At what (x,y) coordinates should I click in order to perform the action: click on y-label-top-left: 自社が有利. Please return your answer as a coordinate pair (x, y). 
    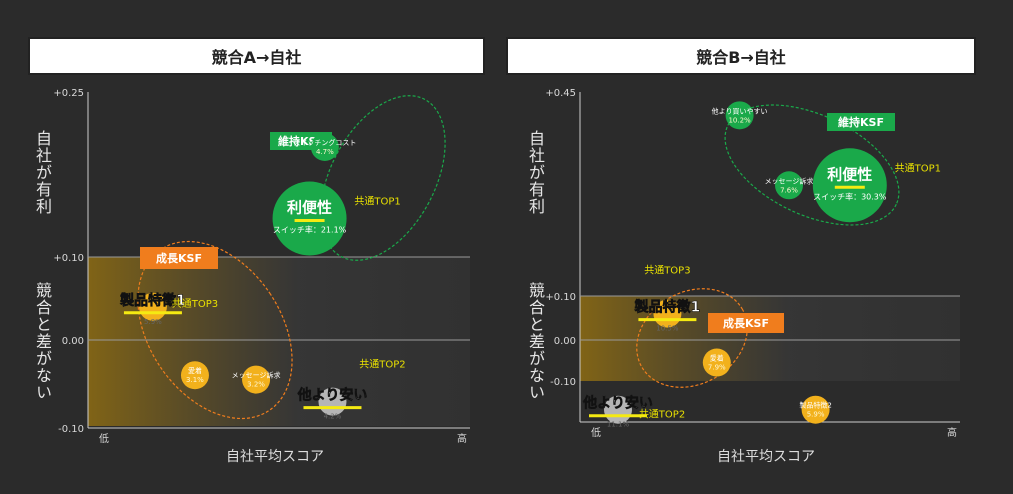
    Looking at the image, I should click on (42, 172).